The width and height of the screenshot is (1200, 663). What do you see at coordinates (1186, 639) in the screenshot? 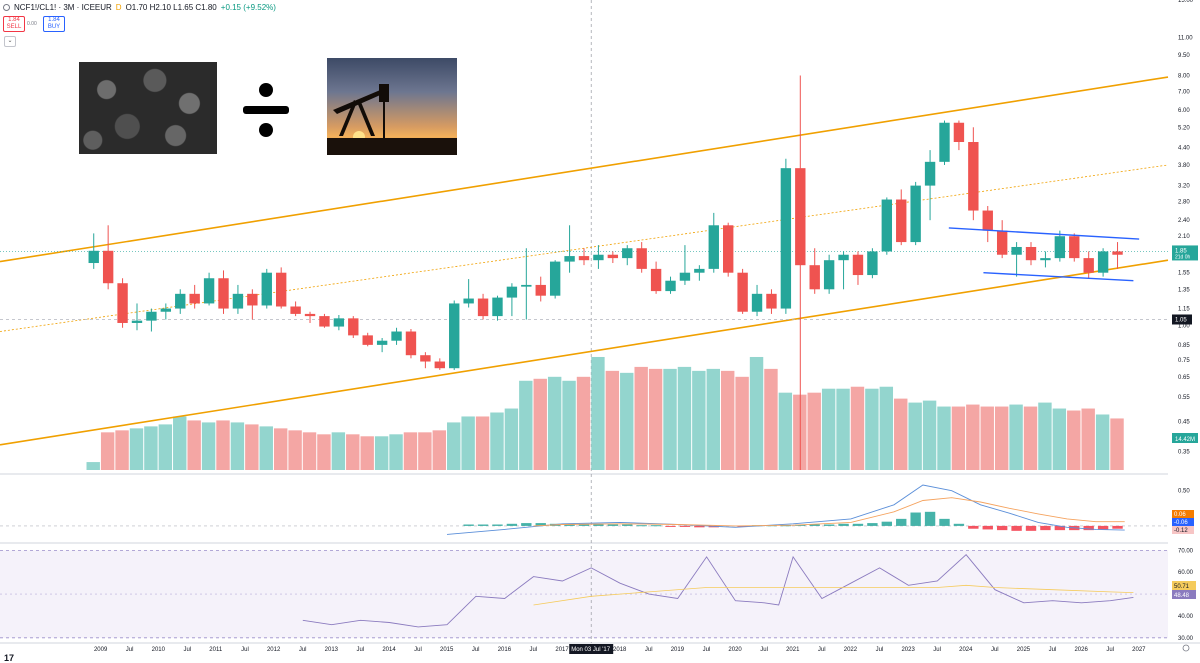
I see `rsi-tick-label: 30.00` at bounding box center [1186, 639].